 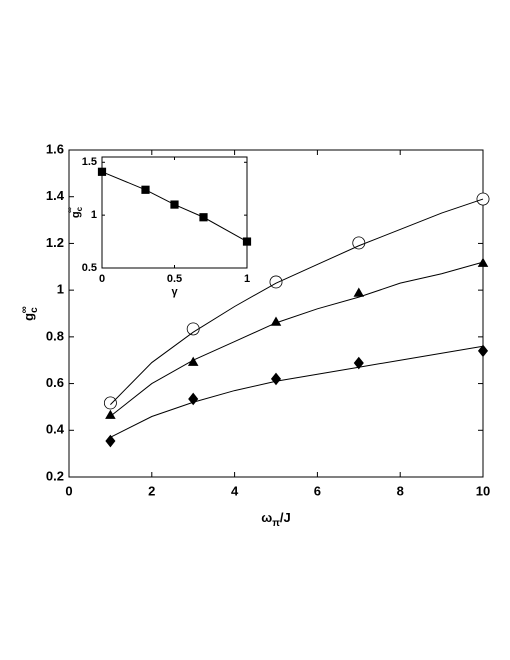 I want to click on y-tick-label: 1.6, so click(x=55, y=148).